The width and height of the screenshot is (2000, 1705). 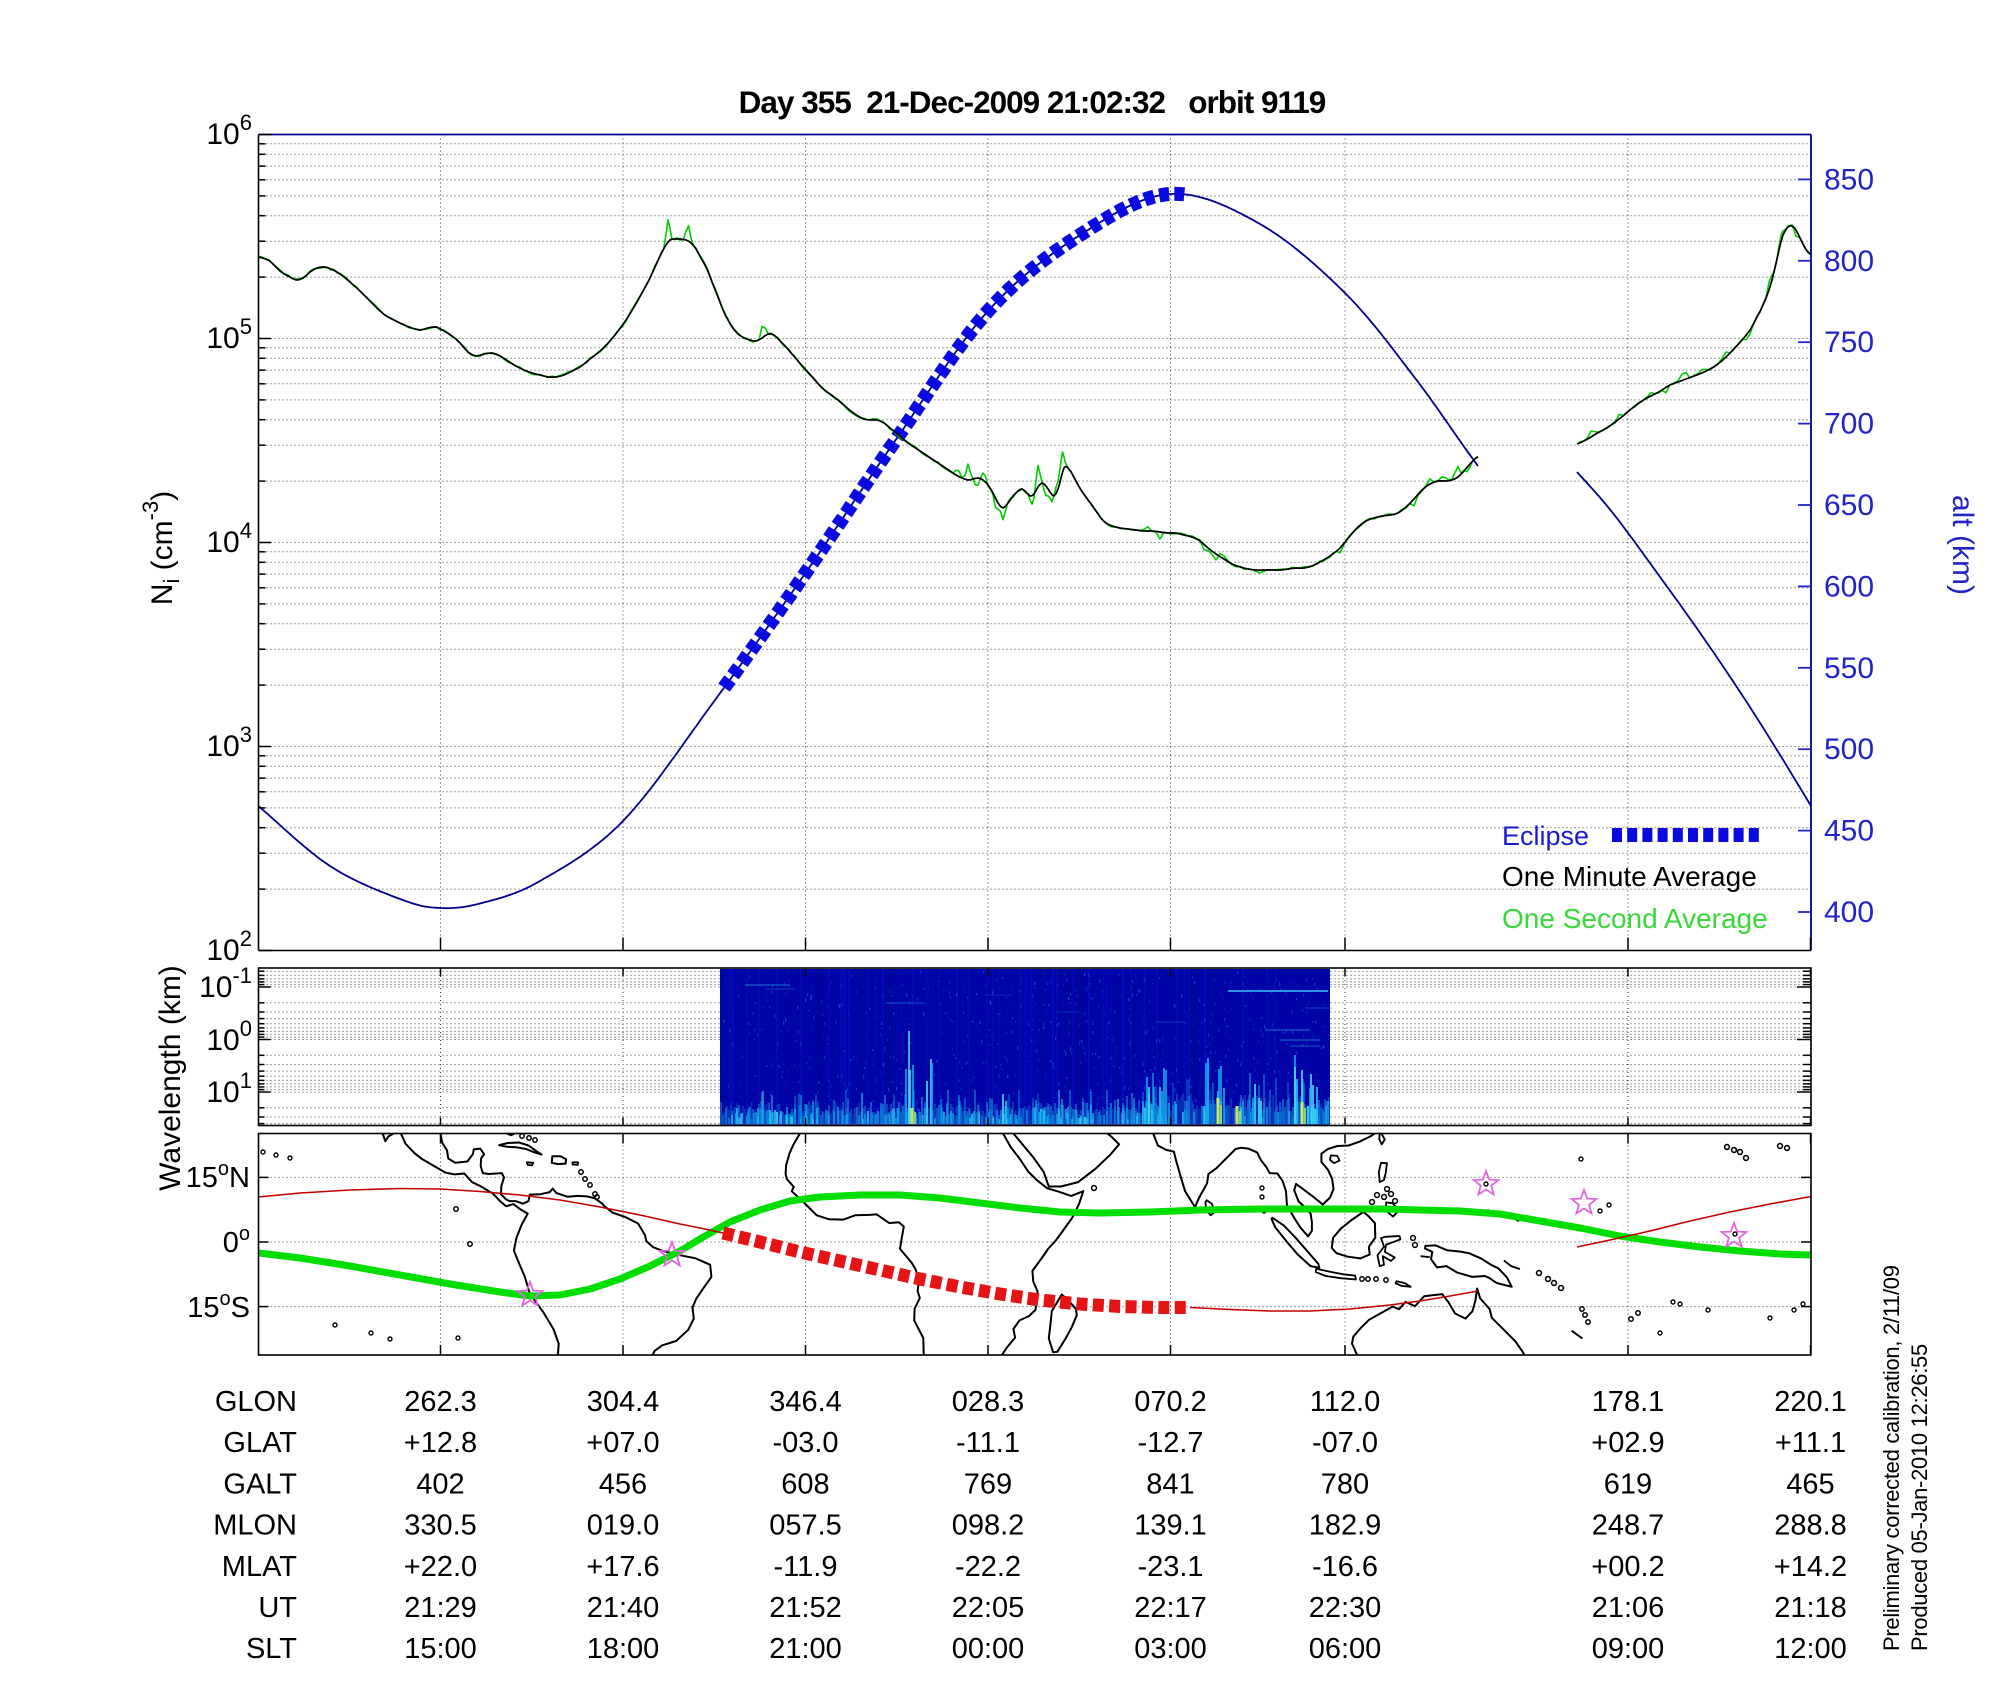 I want to click on svg-text: -11.1, so click(x=988, y=1443).